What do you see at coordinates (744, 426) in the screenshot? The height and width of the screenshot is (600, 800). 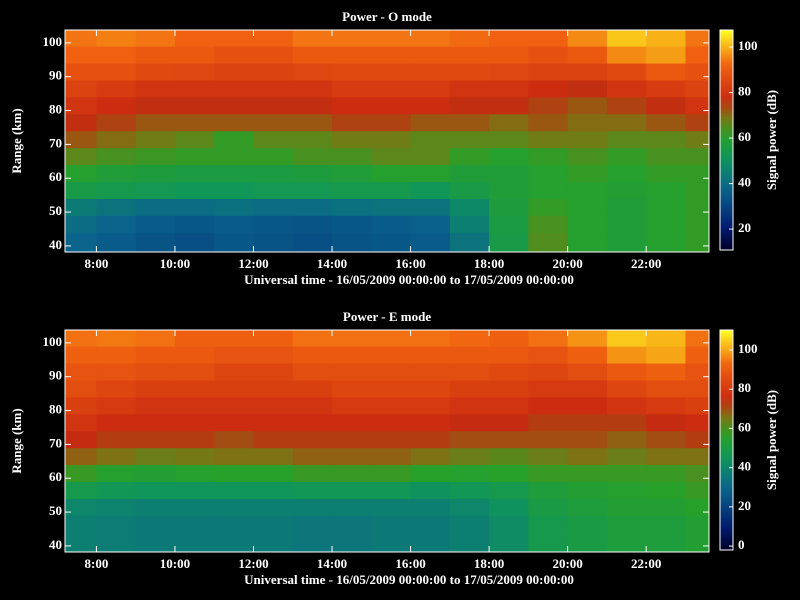 I see `colorbar-tick-label: 60` at bounding box center [744, 426].